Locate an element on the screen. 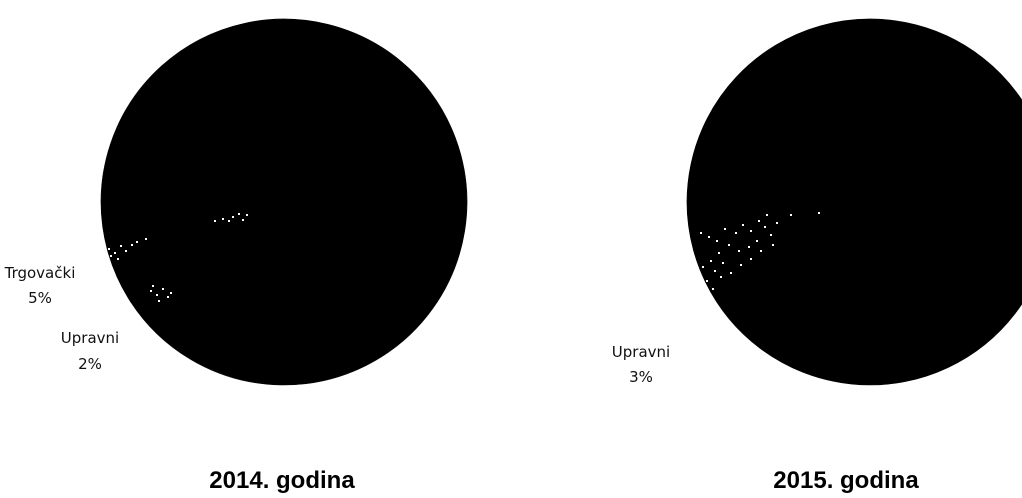 The width and height of the screenshot is (1022, 498). slice-label-value: 5% is located at coordinates (40, 298).